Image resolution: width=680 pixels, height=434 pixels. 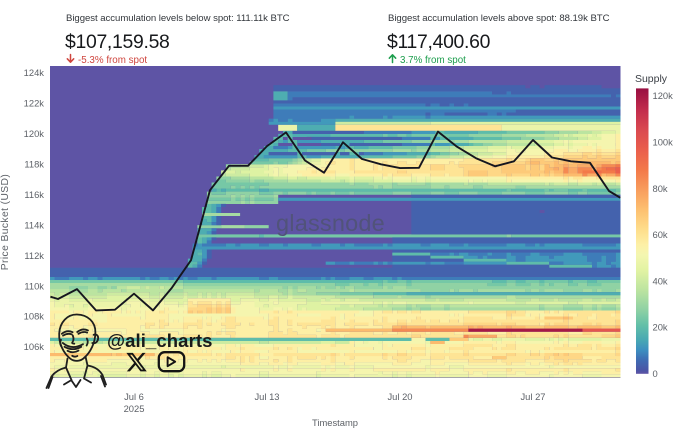 What do you see at coordinates (651, 79) in the screenshot?
I see `svg-text: Supply` at bounding box center [651, 79].